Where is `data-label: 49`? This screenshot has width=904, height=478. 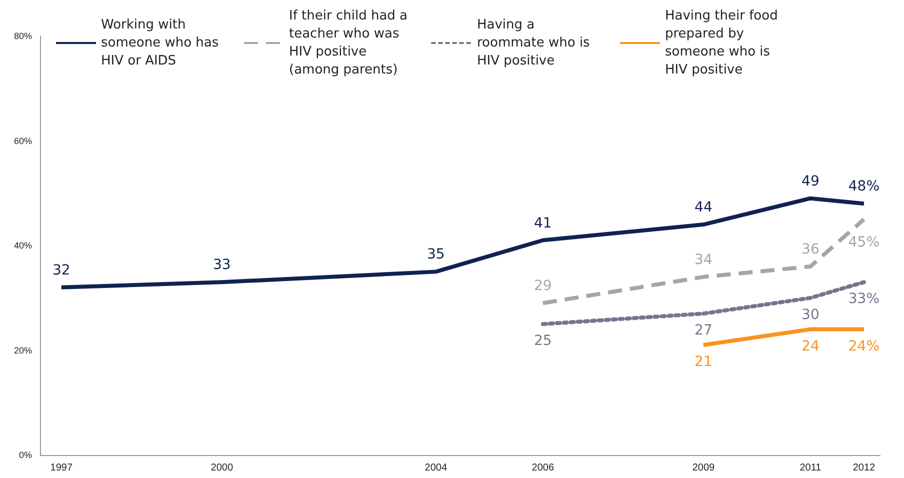 data-label: 49 is located at coordinates (811, 181).